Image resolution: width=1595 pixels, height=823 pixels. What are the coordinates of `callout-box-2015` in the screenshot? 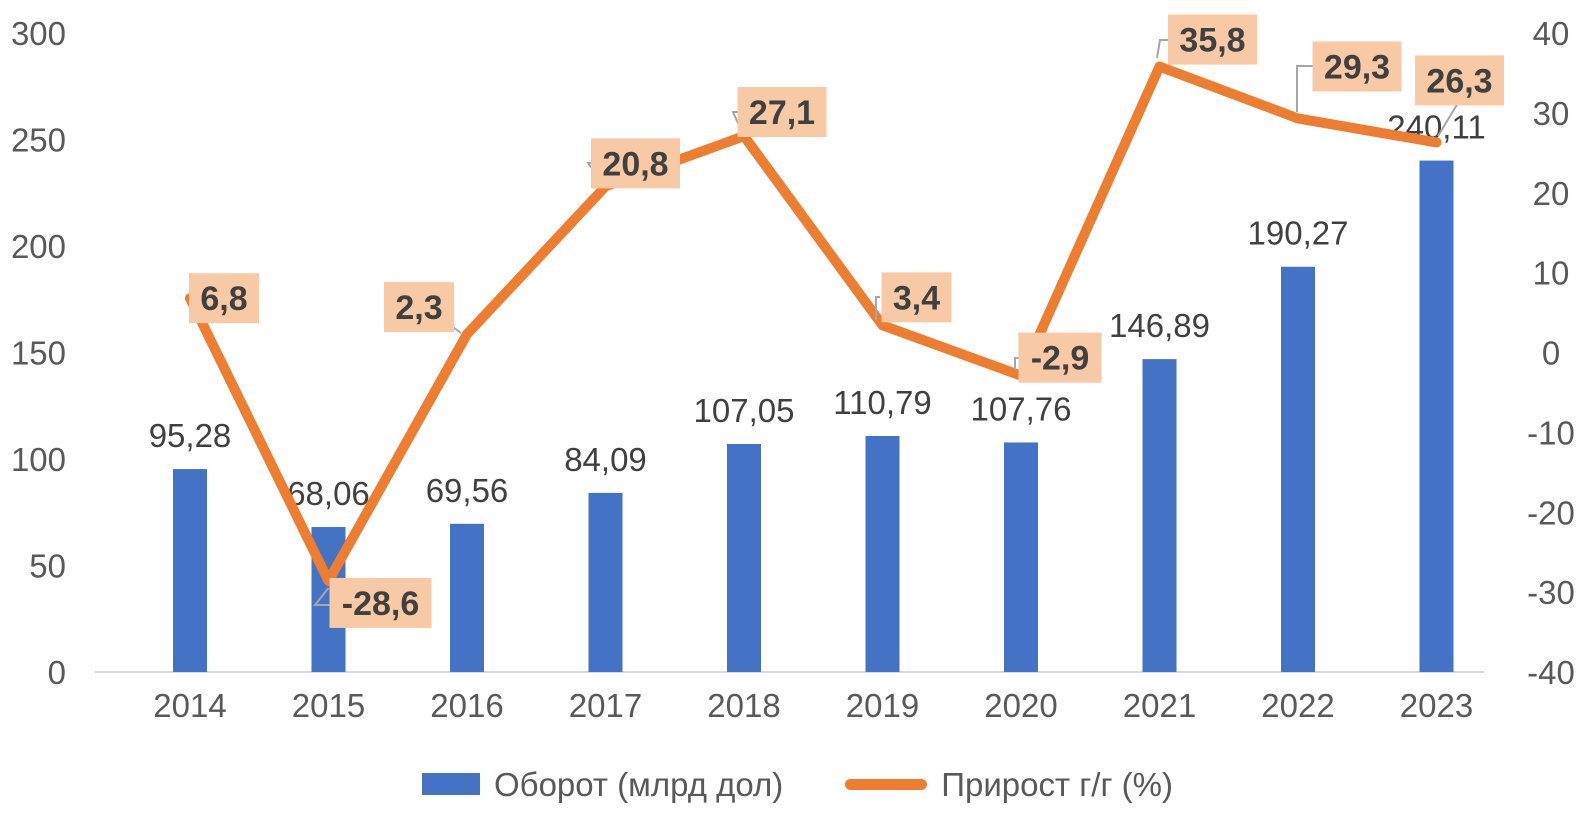 It's located at (380, 602).